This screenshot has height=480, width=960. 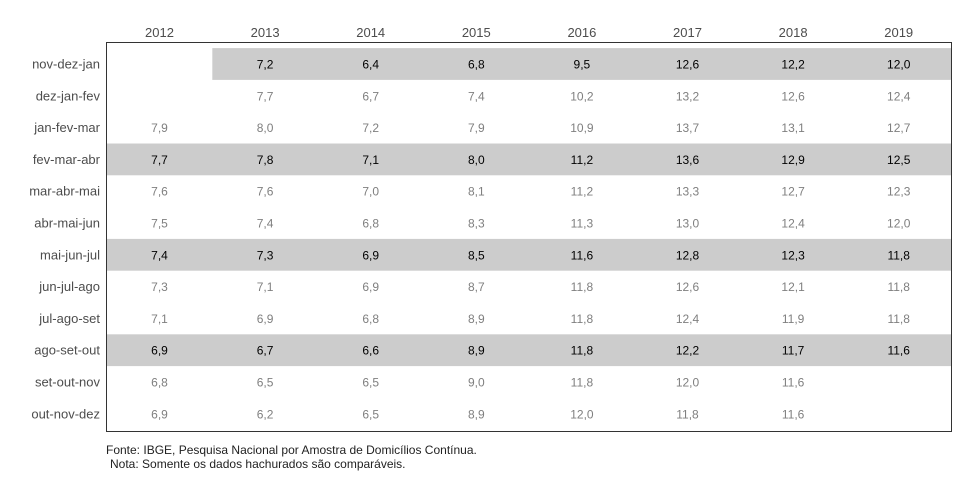 I want to click on cell-value: 12,5, so click(x=899, y=160).